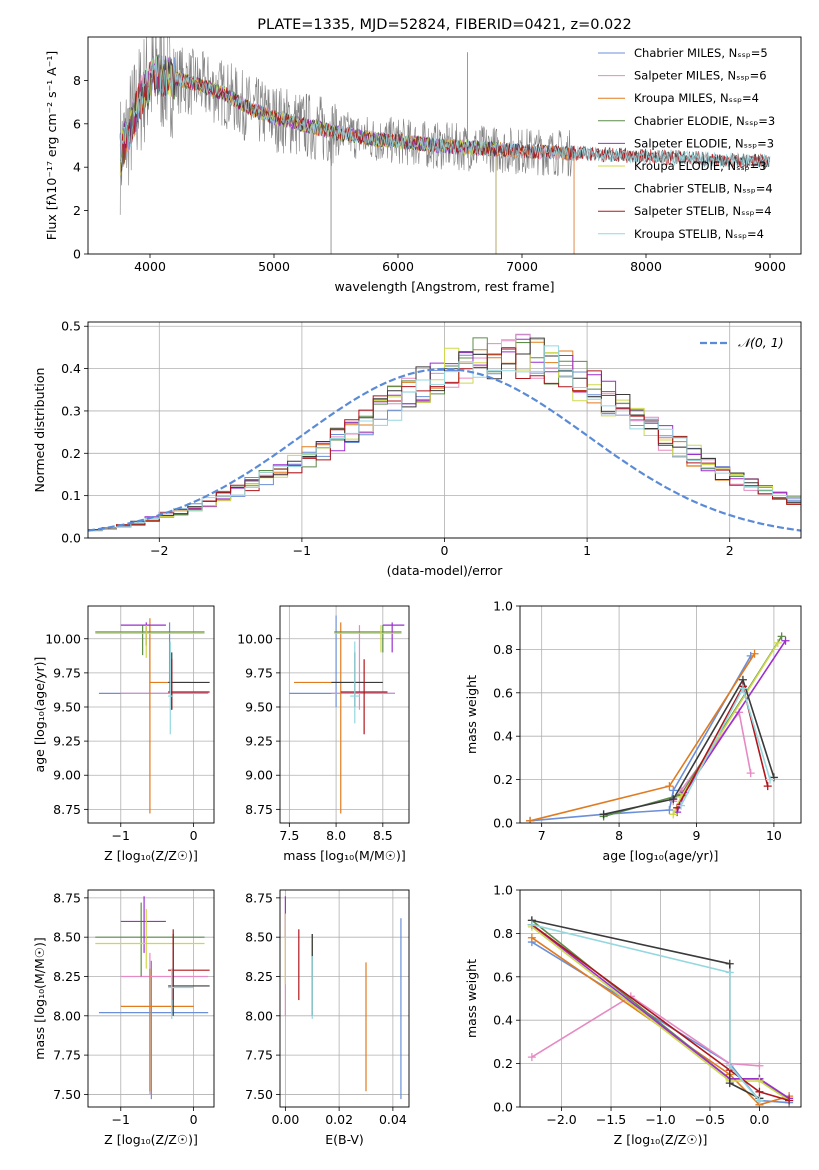 The width and height of the screenshot is (819, 1170). I want to click on x-tick-label: 9000, so click(770, 266).